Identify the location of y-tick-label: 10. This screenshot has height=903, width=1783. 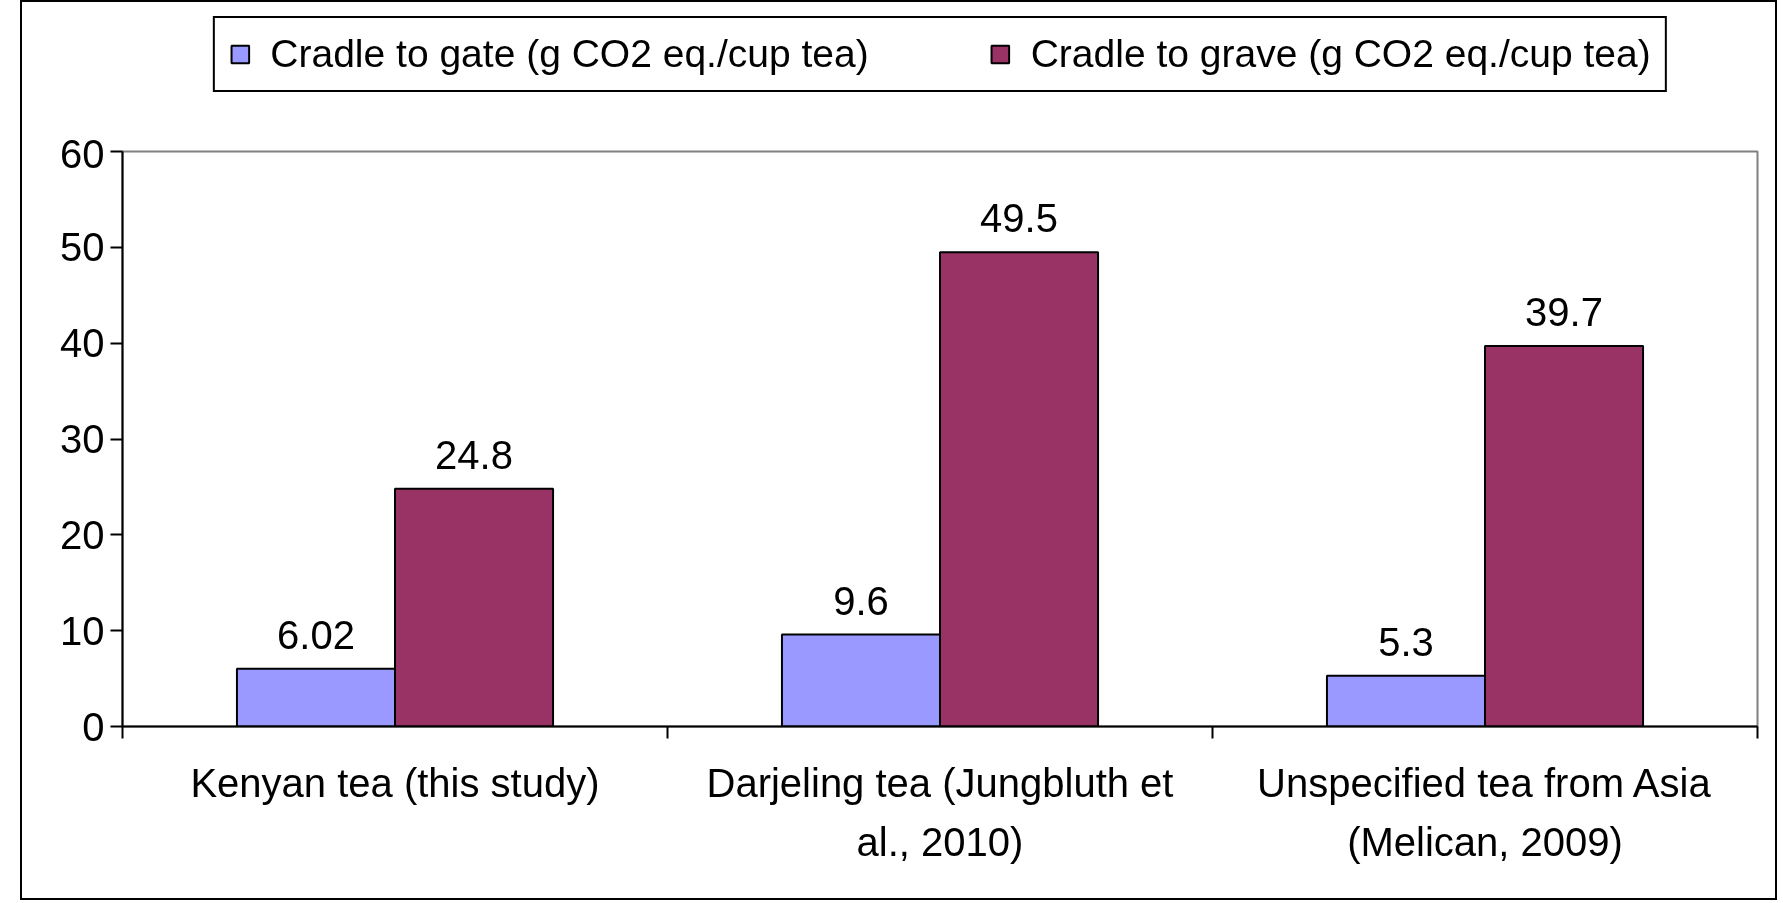
(82, 630).